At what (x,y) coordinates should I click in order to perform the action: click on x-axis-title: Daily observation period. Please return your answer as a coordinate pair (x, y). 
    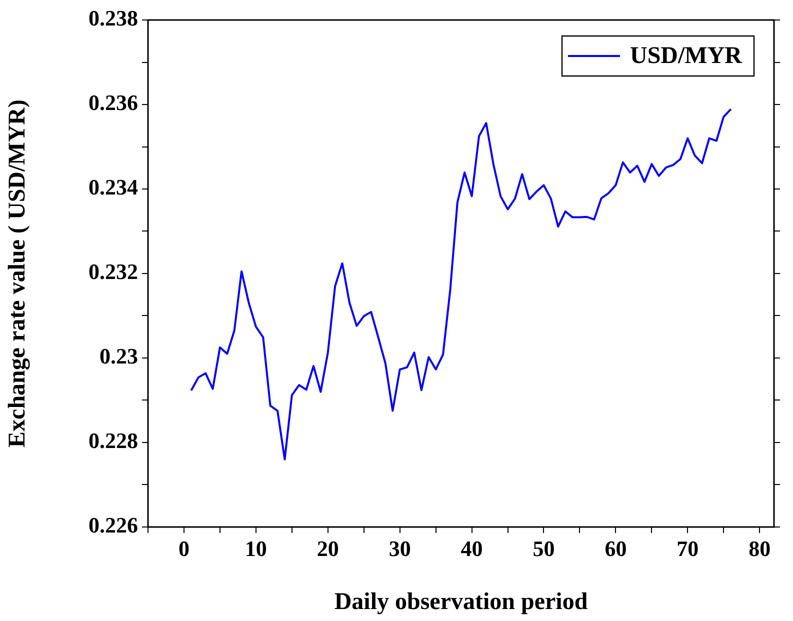
    Looking at the image, I should click on (461, 601).